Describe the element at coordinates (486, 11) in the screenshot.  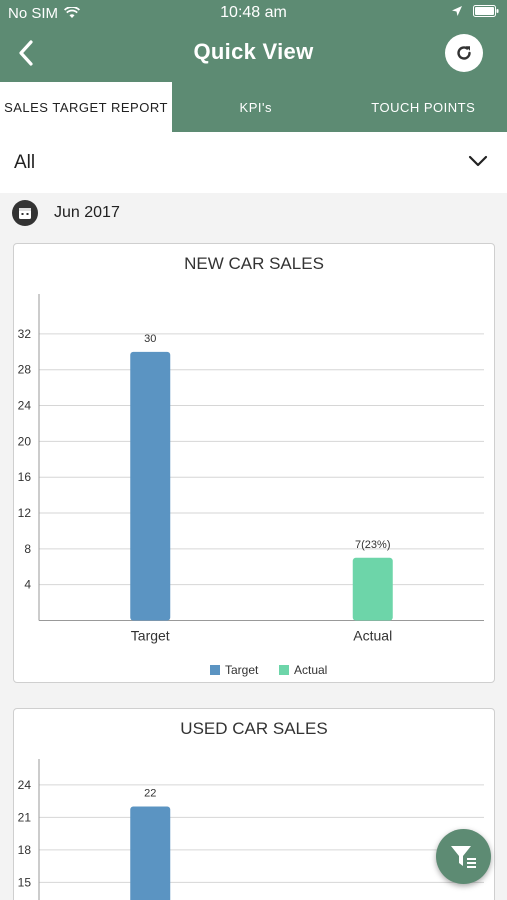
I see `battery-icon` at that location.